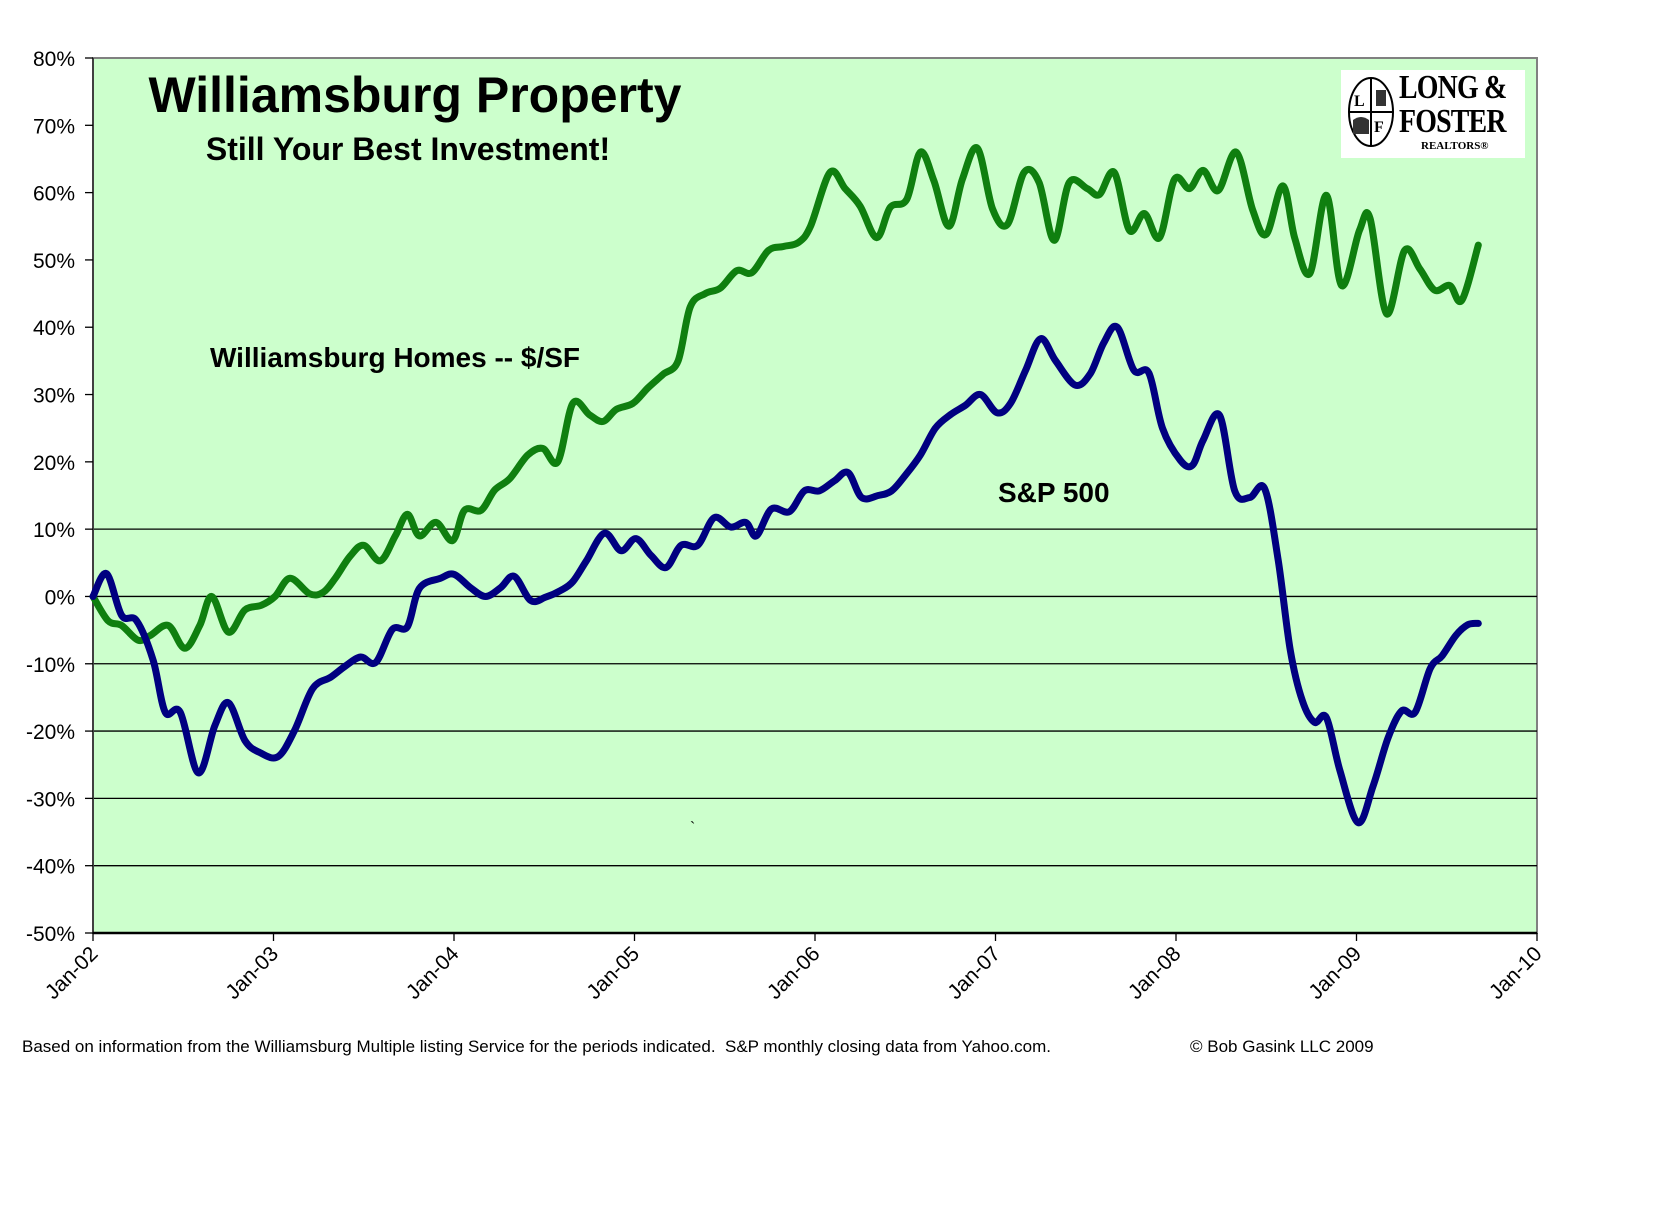 Image resolution: width=1675 pixels, height=1217 pixels. Describe the element at coordinates (433, 973) in the screenshot. I see `x-tick-label: Jan-04` at that location.